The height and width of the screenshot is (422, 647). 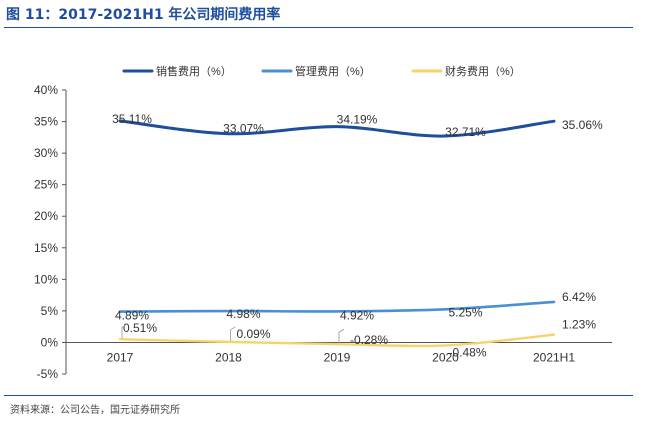 What do you see at coordinates (46, 122) in the screenshot?
I see `y-tick-label: 35%` at bounding box center [46, 122].